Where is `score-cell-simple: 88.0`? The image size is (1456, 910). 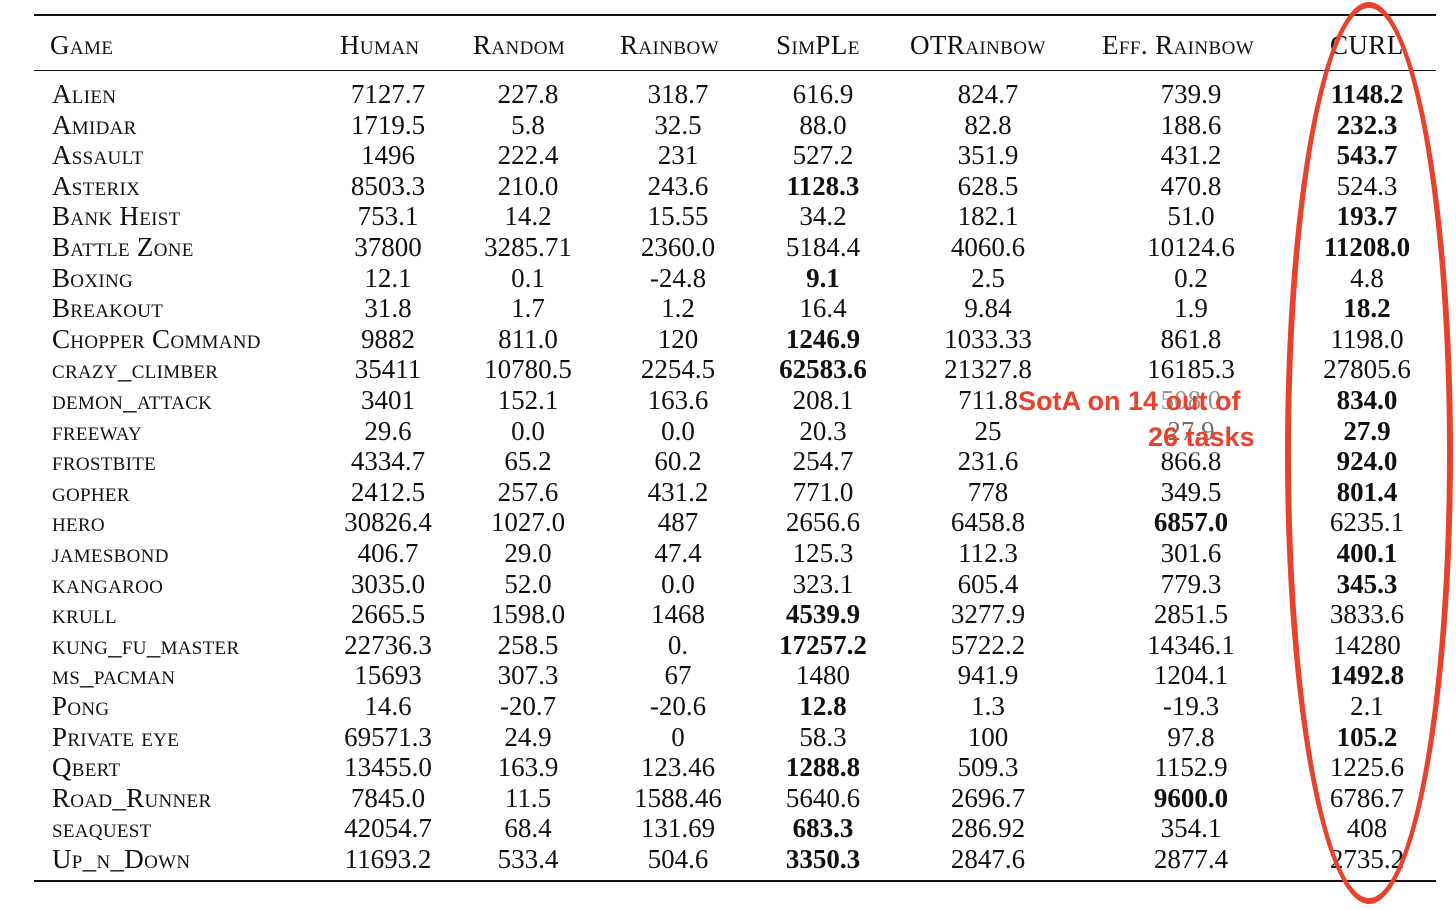
score-cell-simple: 88.0 is located at coordinates (823, 124).